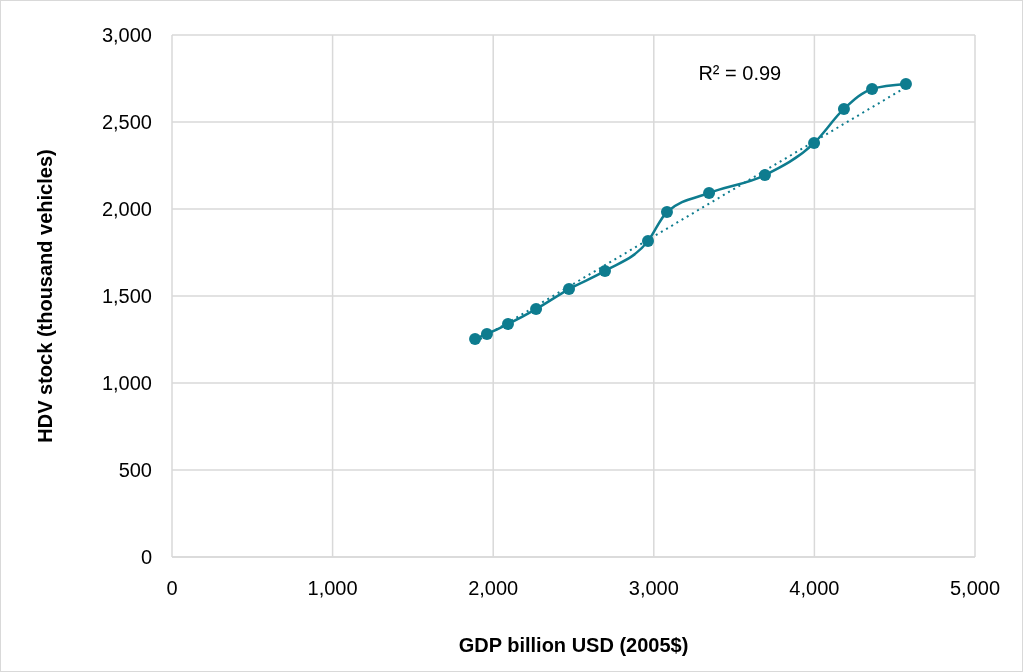 The height and width of the screenshot is (672, 1023). What do you see at coordinates (975, 588) in the screenshot?
I see `x-tick-label: 5,000` at bounding box center [975, 588].